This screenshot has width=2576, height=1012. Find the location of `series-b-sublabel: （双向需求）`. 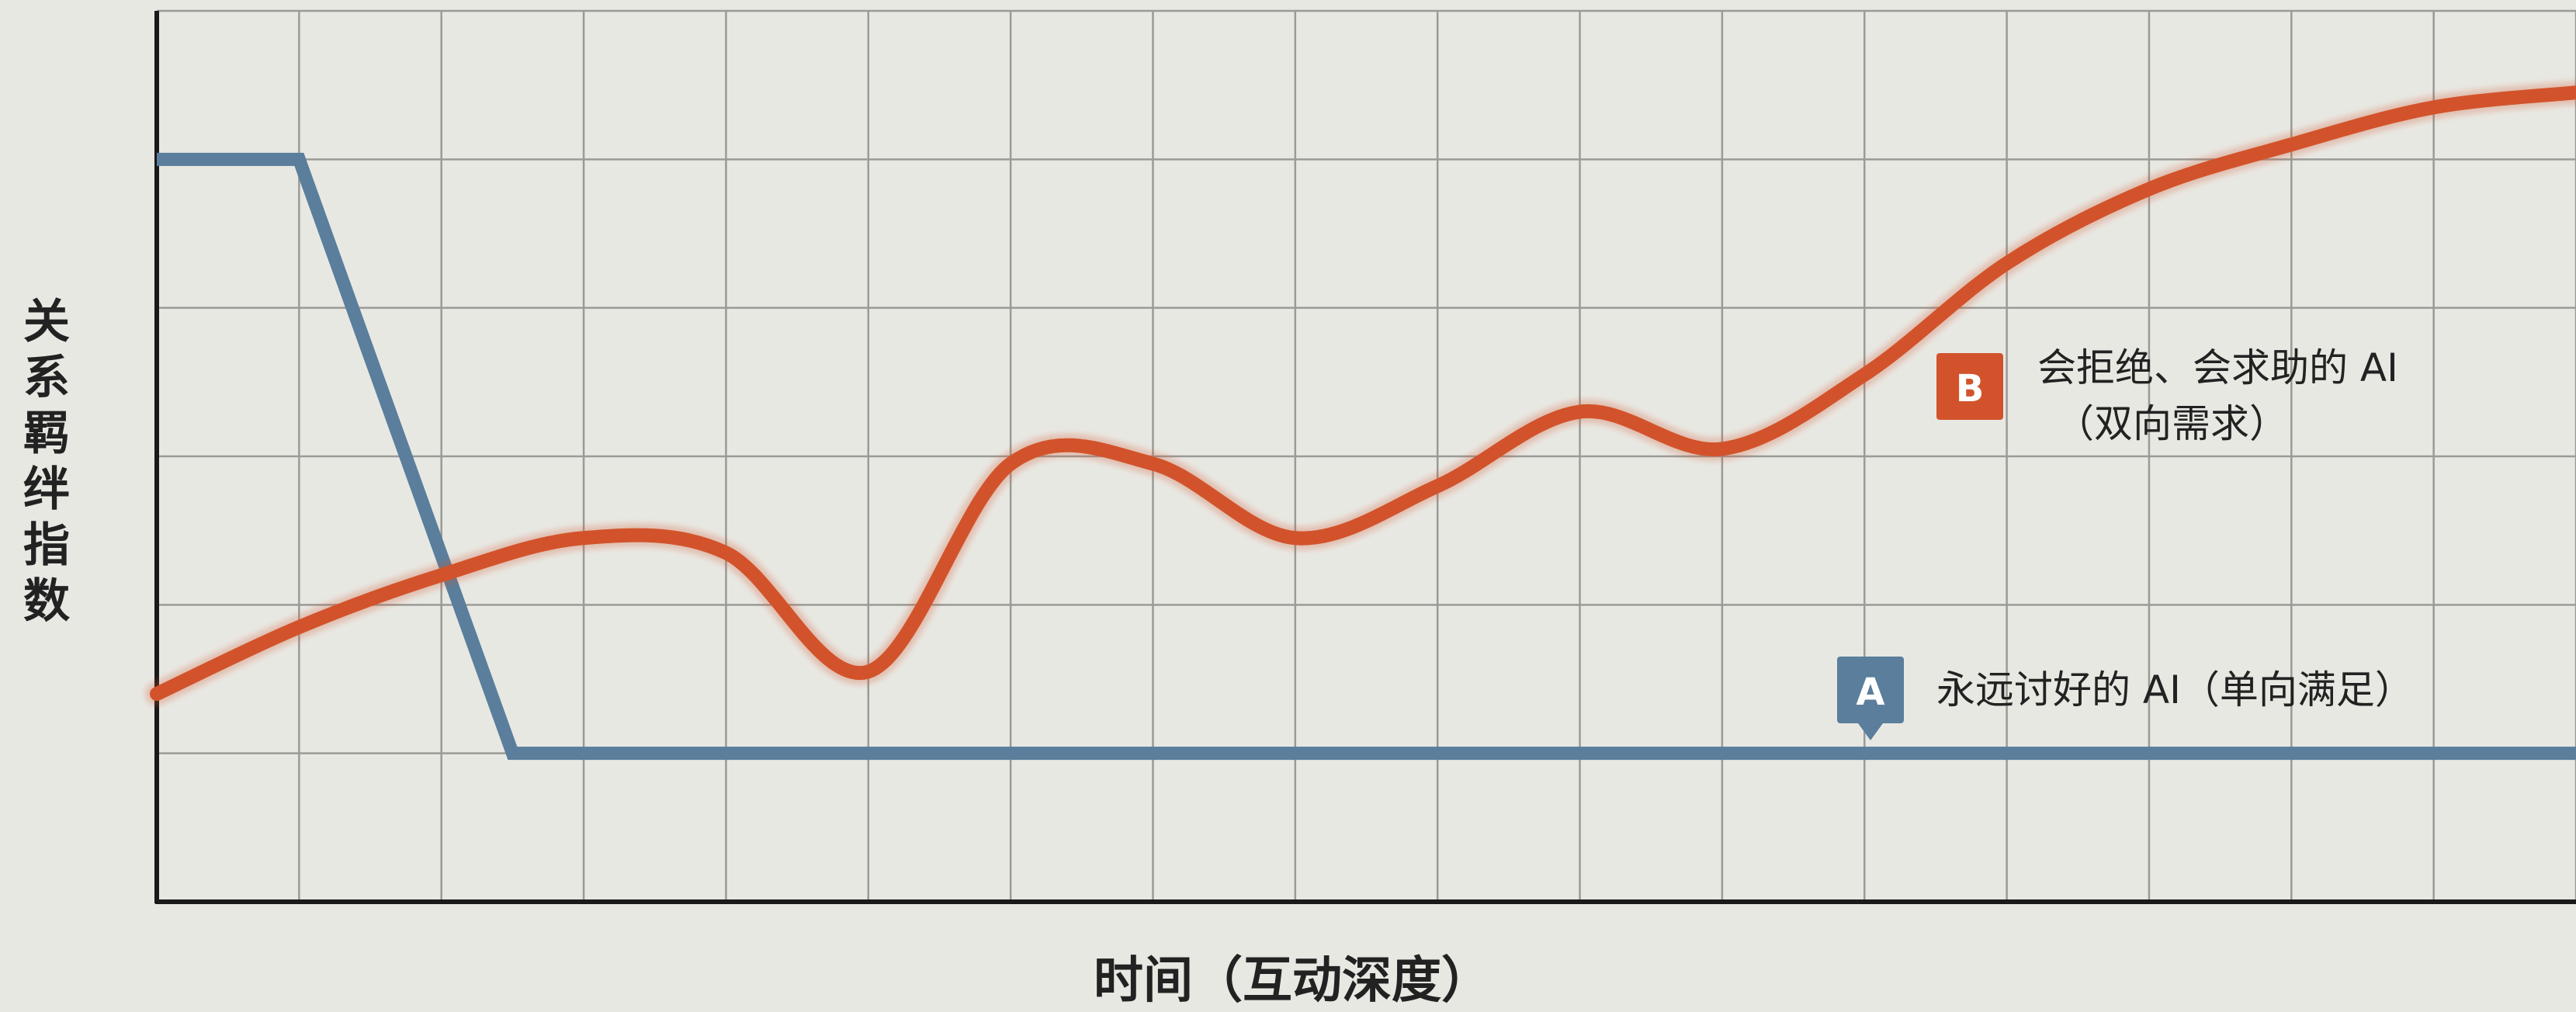

series-b-sublabel: （双向需求） is located at coordinates (2171, 424).